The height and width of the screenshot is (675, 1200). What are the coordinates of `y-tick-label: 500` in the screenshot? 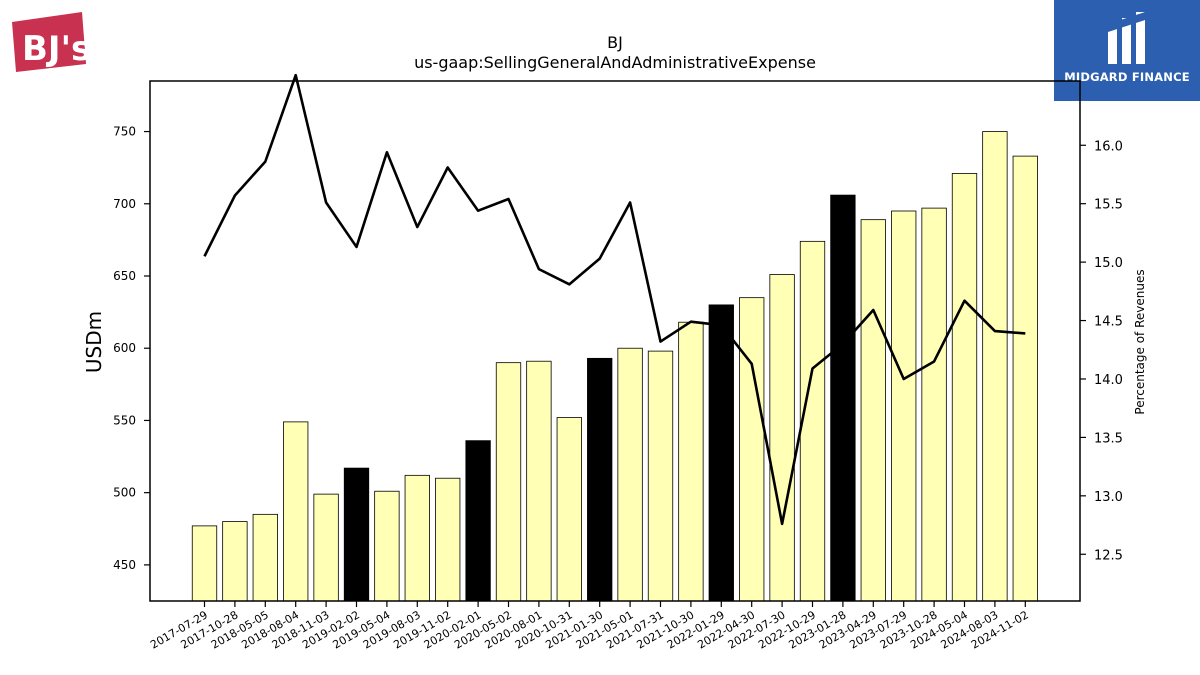 It's located at (124, 493).